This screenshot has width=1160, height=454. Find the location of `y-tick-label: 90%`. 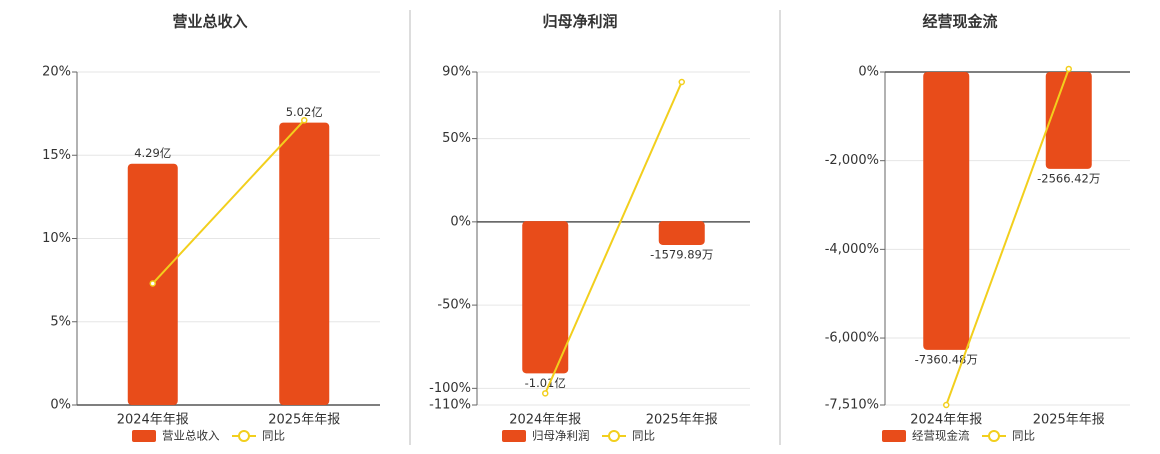

y-tick-label: 90% is located at coordinates (456, 72).